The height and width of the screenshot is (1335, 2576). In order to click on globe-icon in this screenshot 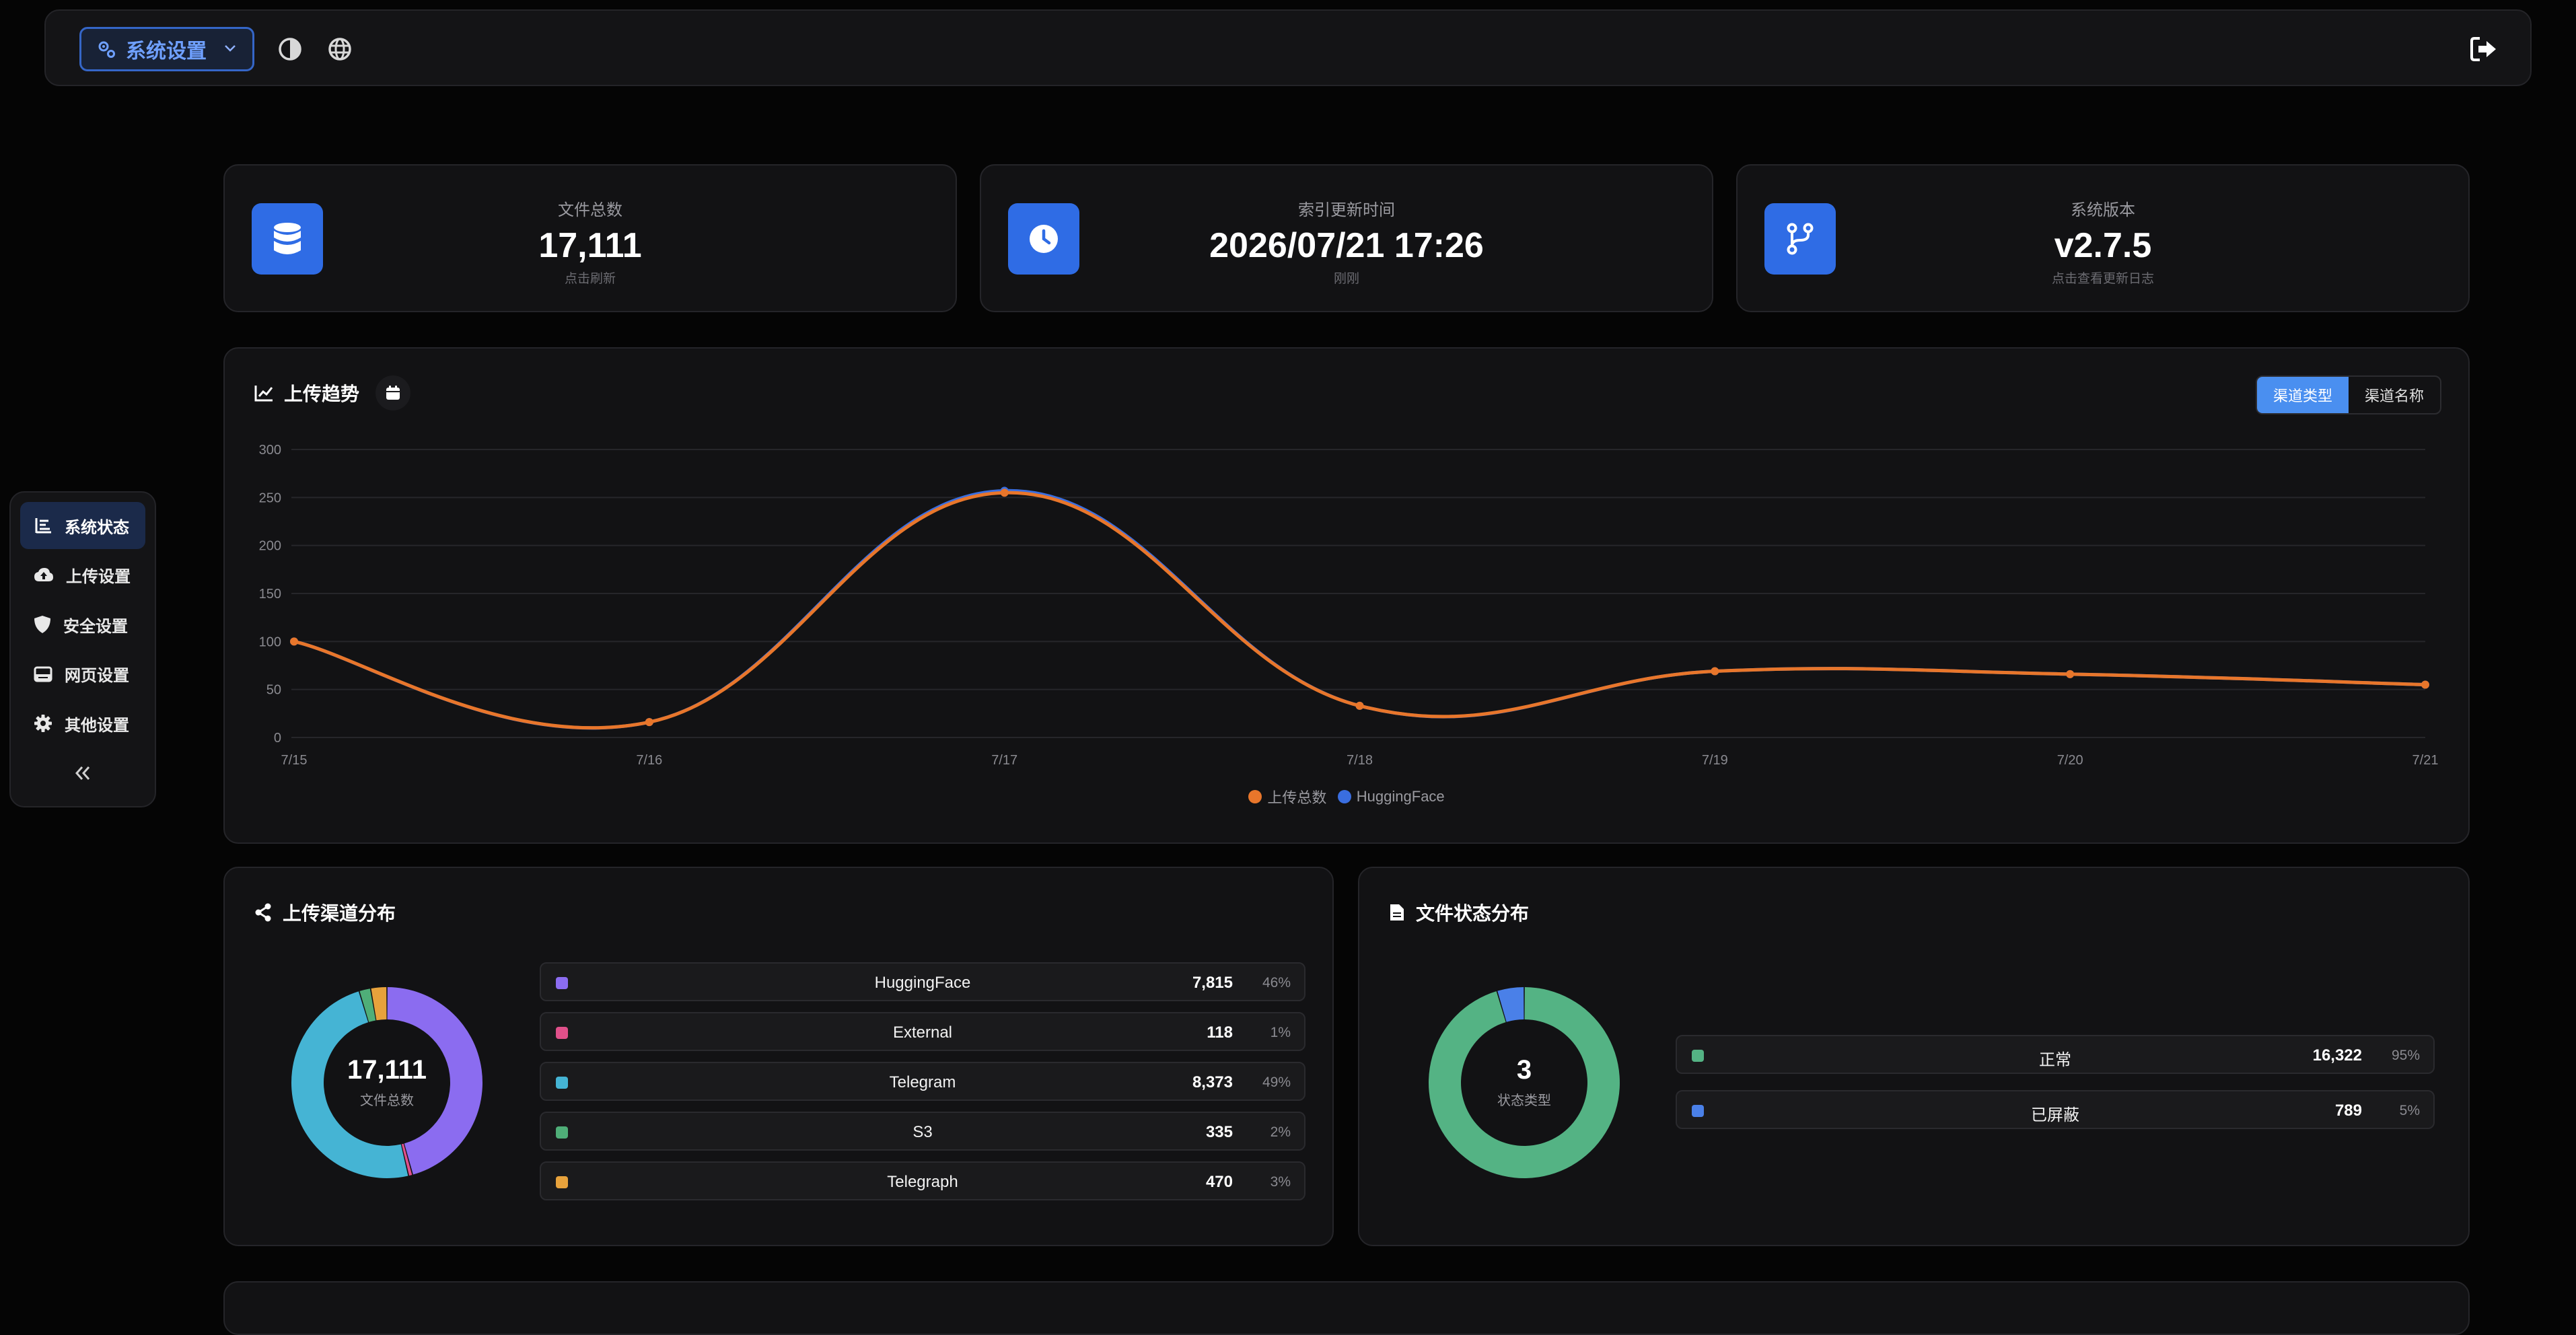, I will do `click(339, 49)`.